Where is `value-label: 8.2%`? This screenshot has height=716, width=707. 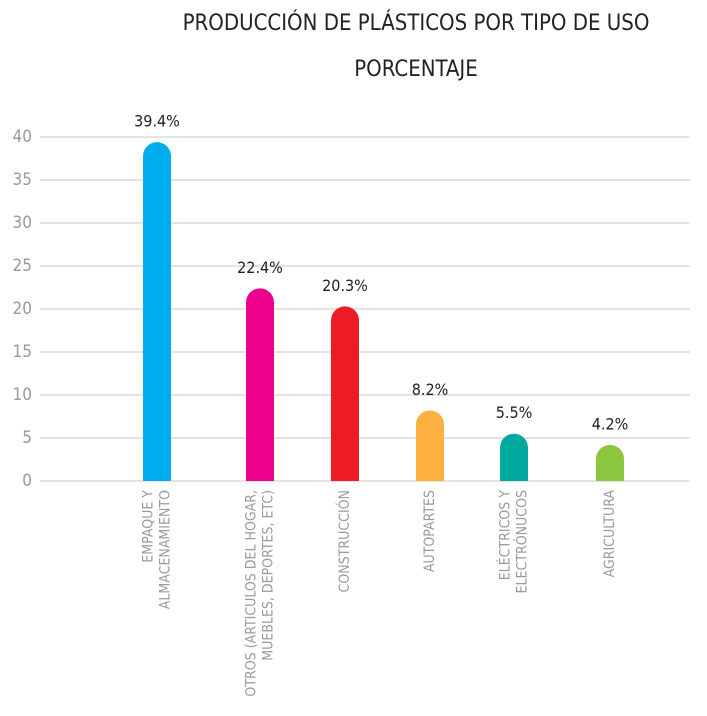 value-label: 8.2% is located at coordinates (430, 389).